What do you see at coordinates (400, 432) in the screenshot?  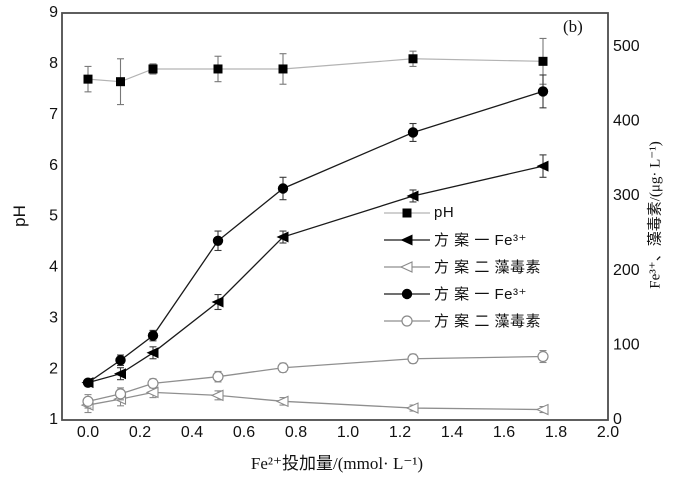 I see `x-tick-label: 1.2` at bounding box center [400, 432].